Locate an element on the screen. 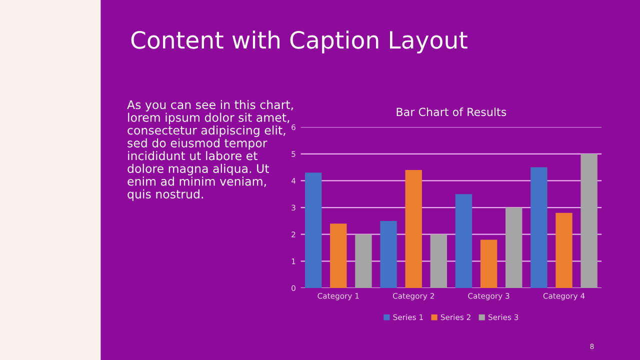 This screenshot has height=360, width=640. chart-title: Bar Chart of Results is located at coordinates (451, 112).